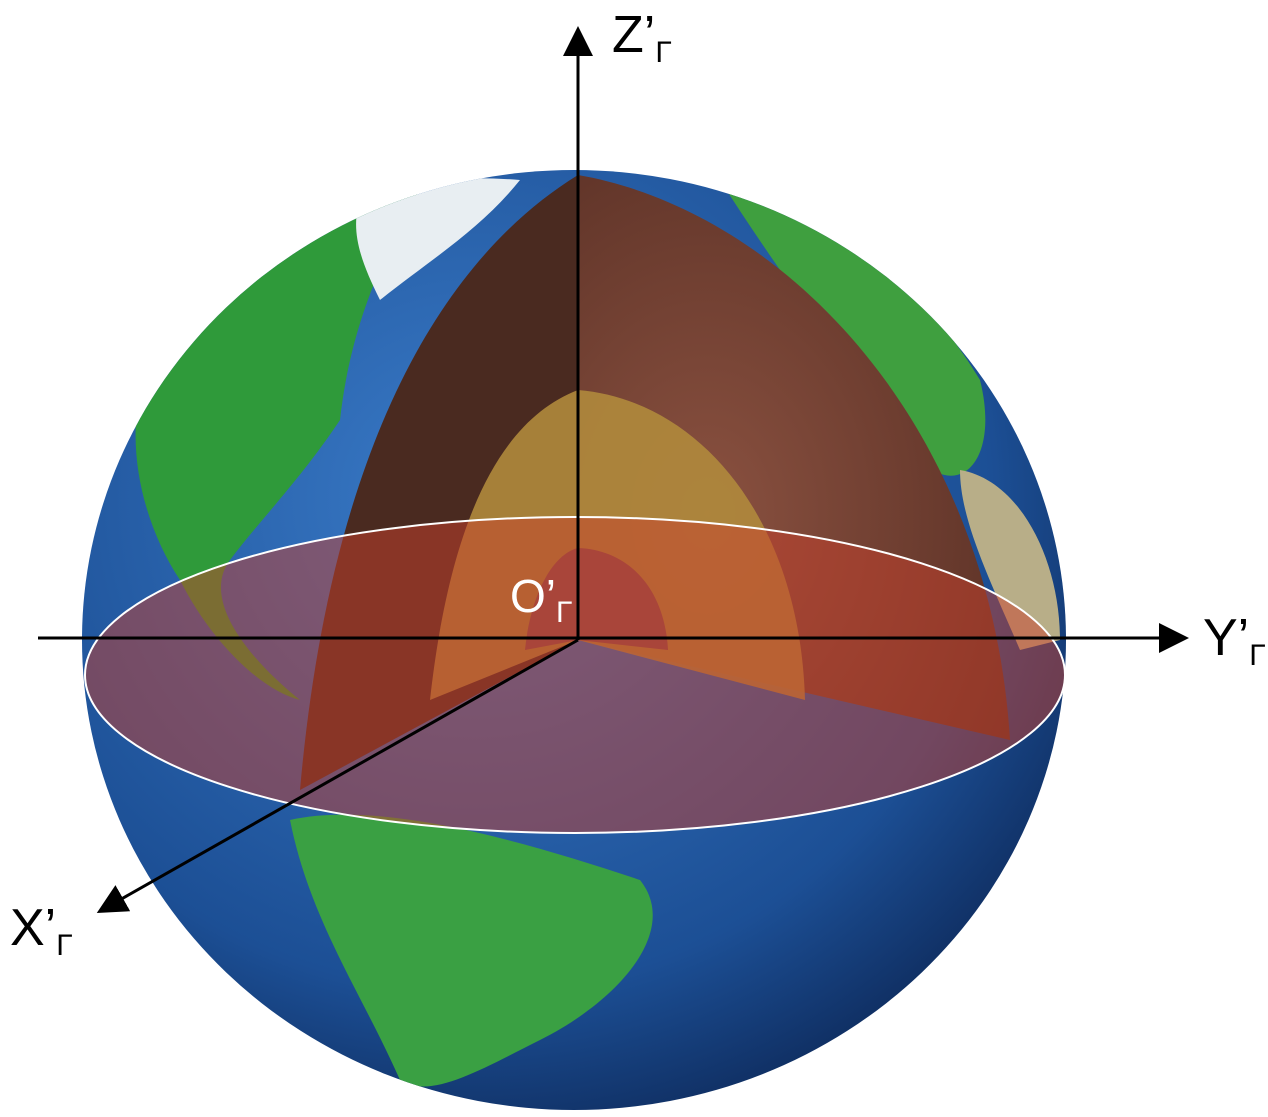 The image size is (1268, 1117). I want to click on origin-label-subscript: Γ, so click(564, 612).